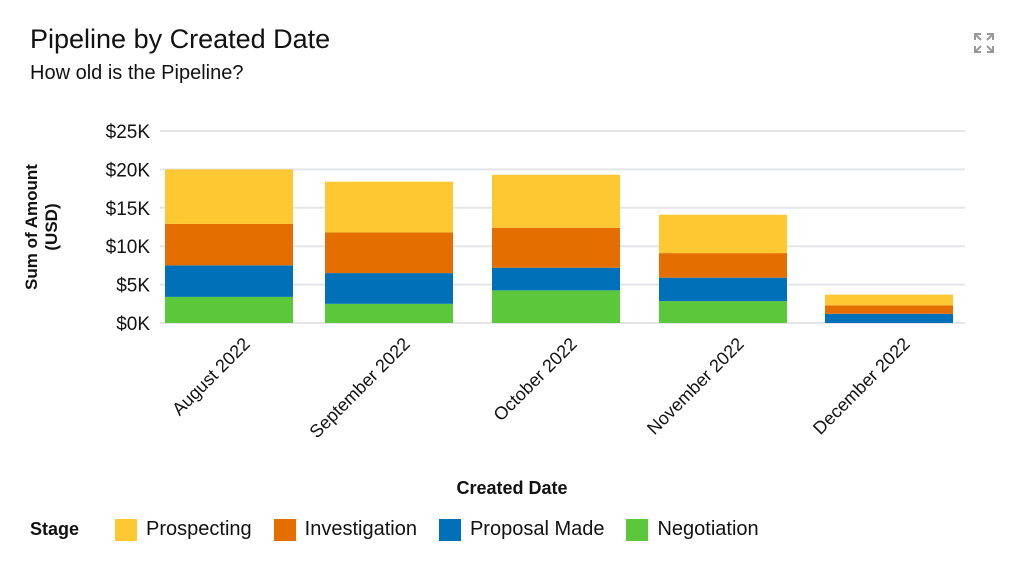 The image size is (1024, 586). I want to click on x-tick-label: November 2022, so click(695, 386).